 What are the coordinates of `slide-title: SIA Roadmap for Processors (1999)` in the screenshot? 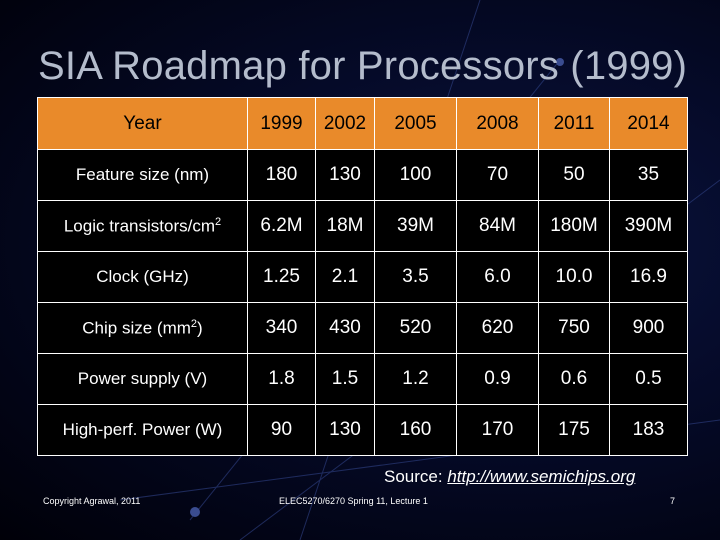 It's located at (363, 66).